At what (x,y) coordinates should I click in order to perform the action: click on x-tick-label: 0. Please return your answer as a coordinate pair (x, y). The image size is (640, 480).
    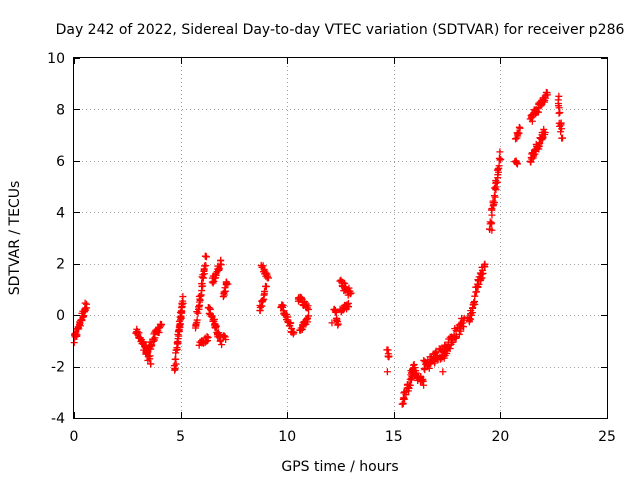
    Looking at the image, I should click on (74, 437).